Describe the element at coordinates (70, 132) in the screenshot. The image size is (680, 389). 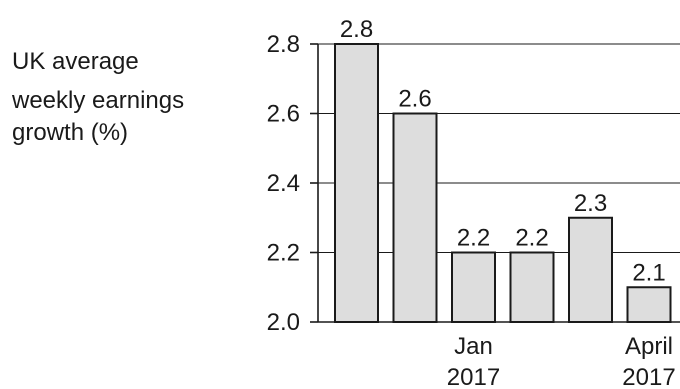
I see `y-axis-label-line: growth (%)` at that location.